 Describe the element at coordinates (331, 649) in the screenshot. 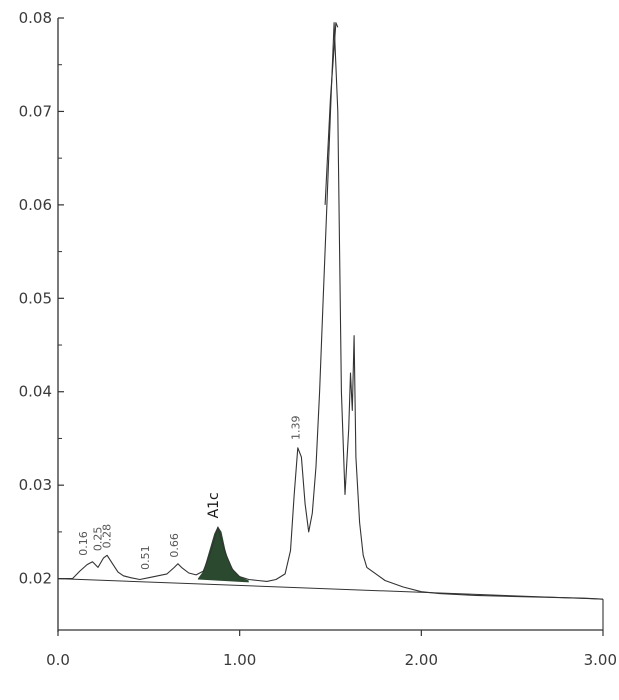

I see `x-axis: 0.0 1.00 2.00 3.00` at that location.